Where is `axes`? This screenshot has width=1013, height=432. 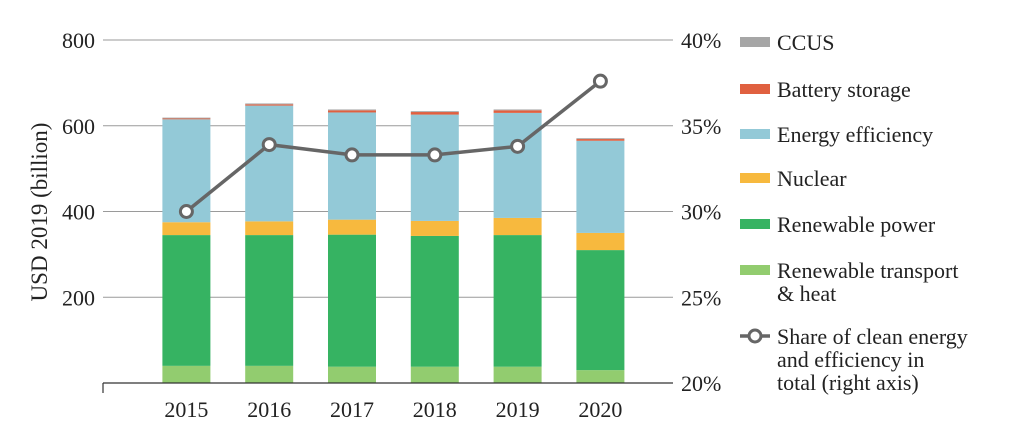 axes is located at coordinates (387, 387).